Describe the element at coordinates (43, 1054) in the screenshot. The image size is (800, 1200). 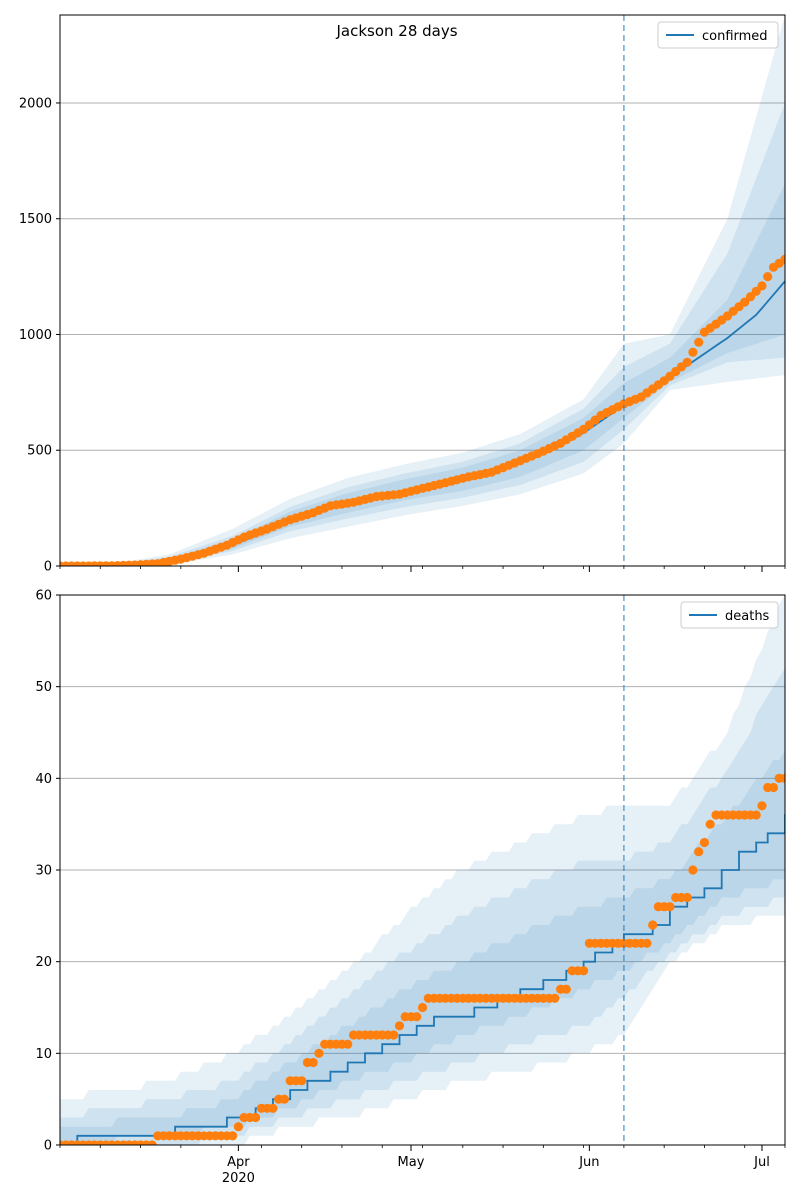
I see `y-tick-label: 10` at that location.